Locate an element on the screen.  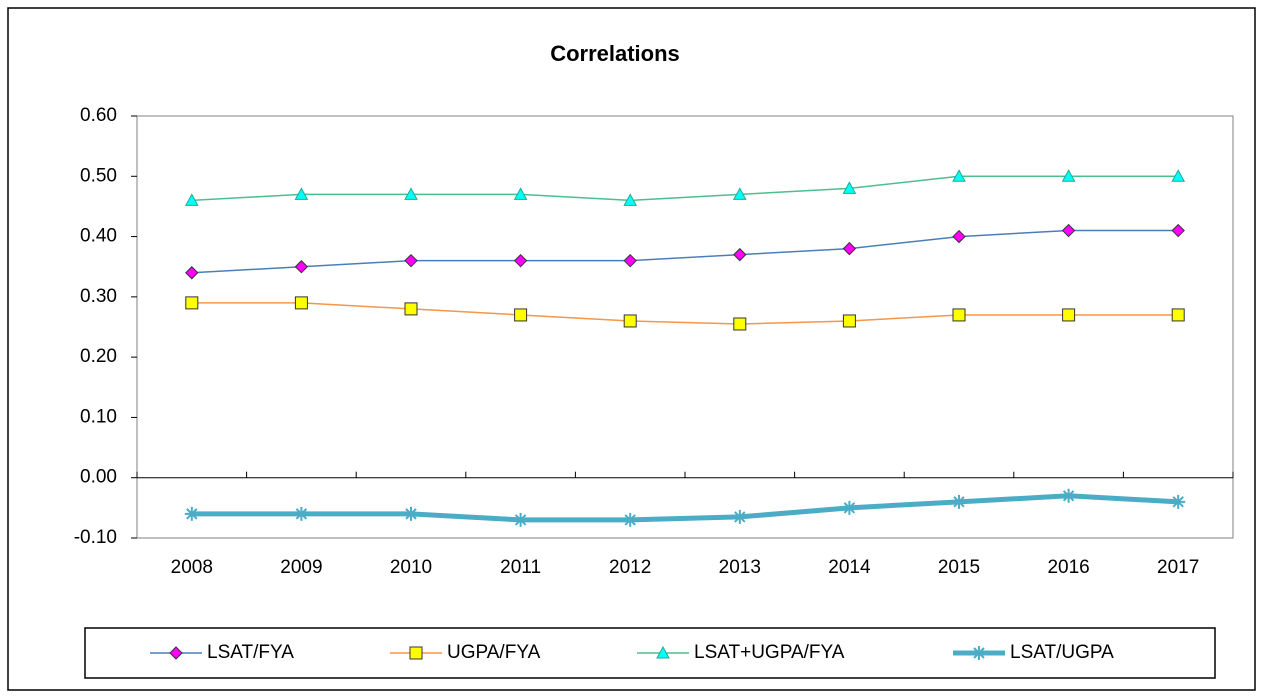
x-tick-label: 2013 is located at coordinates (740, 567).